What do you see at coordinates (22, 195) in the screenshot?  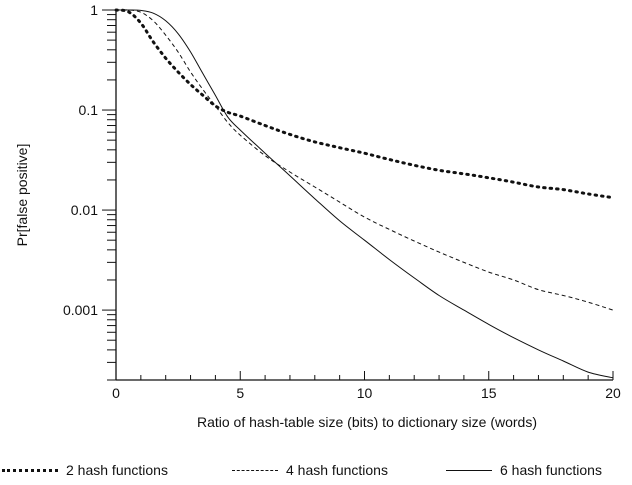 I see `y-axis-label: Pr[false positive]` at bounding box center [22, 195].